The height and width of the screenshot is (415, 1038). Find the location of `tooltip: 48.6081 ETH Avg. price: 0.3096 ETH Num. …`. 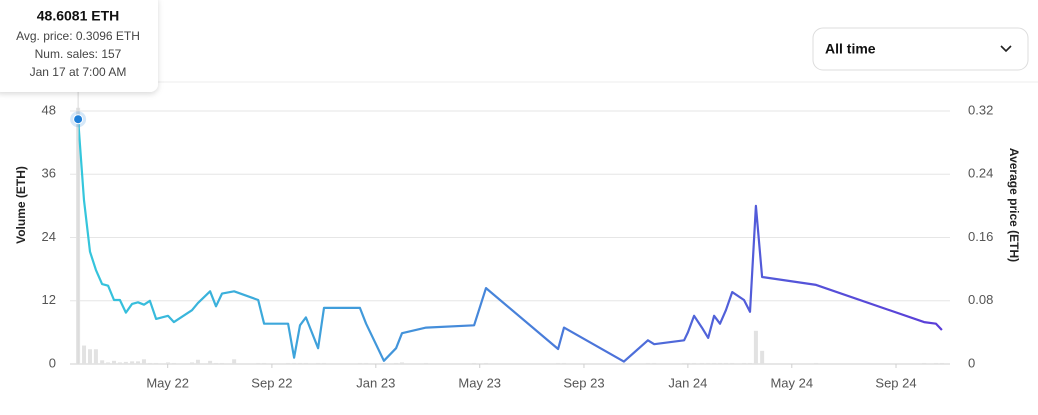

tooltip: 48.6081 ETH Avg. price: 0.3096 ETH Num. … is located at coordinates (79, 46).